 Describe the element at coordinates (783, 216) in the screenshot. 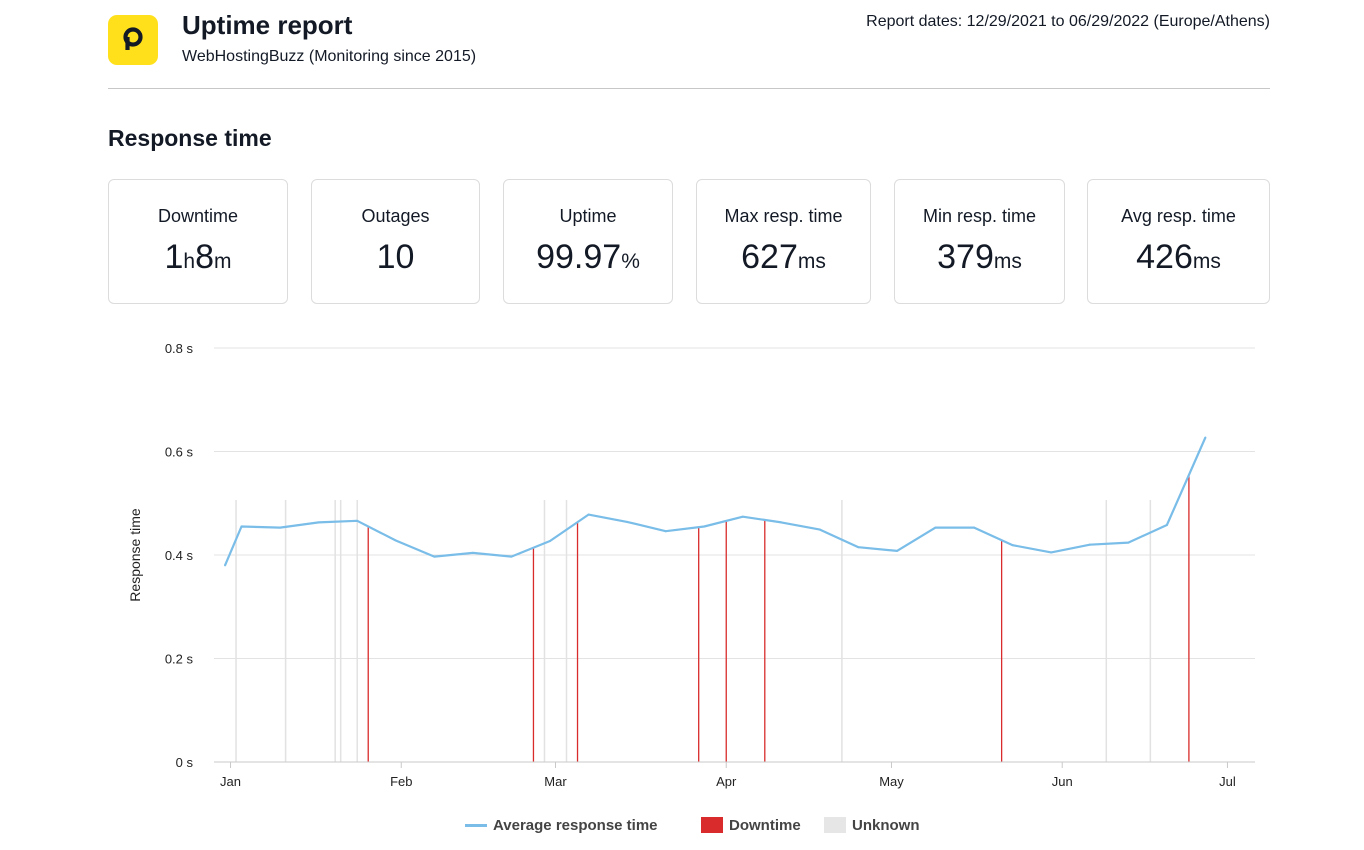

I see `stat-label: Max resp. time` at that location.